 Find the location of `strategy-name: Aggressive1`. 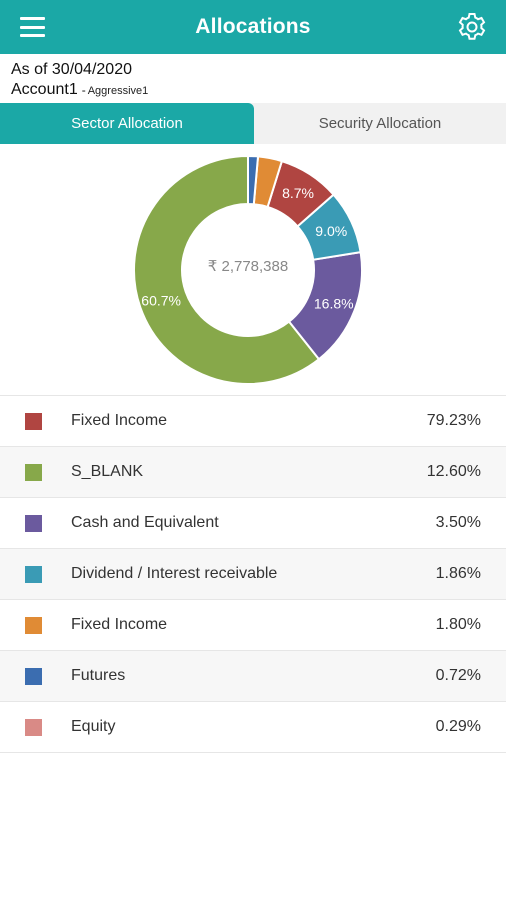

strategy-name: Aggressive1 is located at coordinates (118, 91).